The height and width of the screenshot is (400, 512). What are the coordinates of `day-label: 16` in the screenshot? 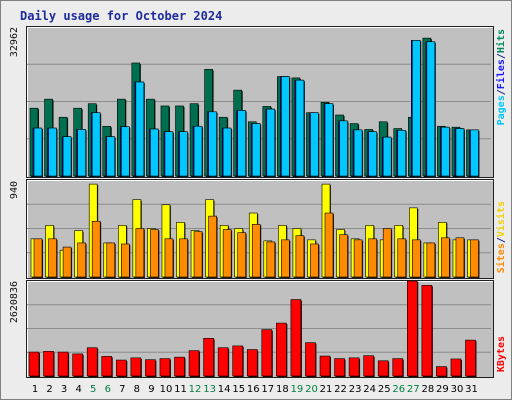 It's located at (253, 389).